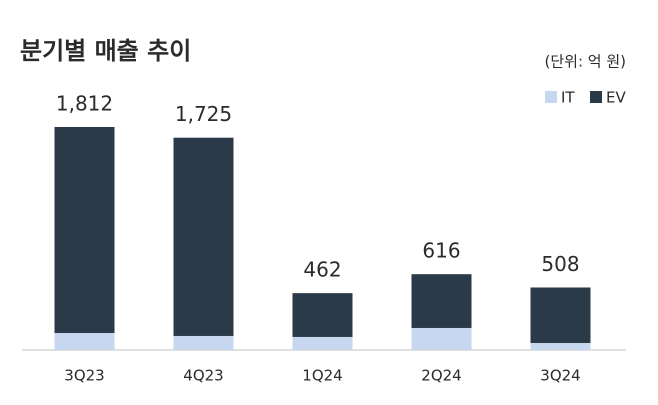 This screenshot has width=658, height=405. Describe the element at coordinates (616, 98) in the screenshot. I see `legend-label: EV` at that location.